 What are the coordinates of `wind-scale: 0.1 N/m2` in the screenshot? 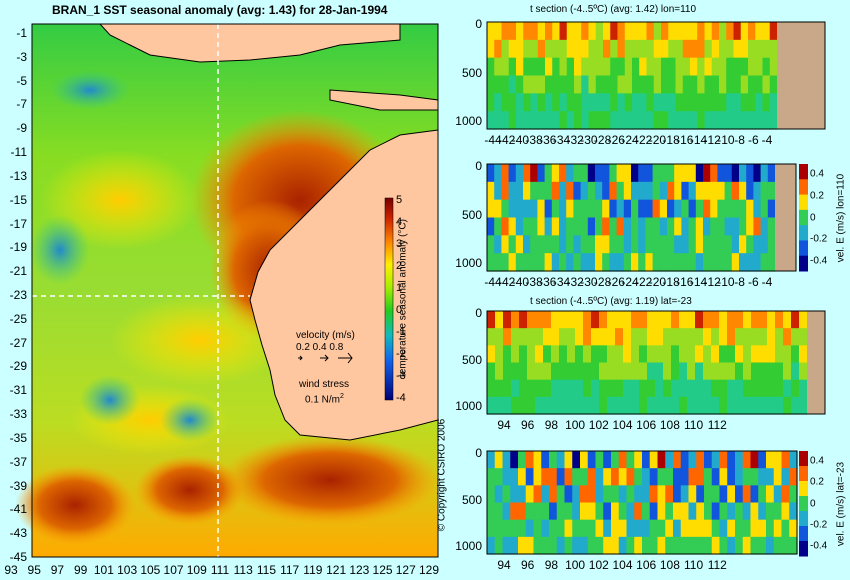 It's located at (324, 399).